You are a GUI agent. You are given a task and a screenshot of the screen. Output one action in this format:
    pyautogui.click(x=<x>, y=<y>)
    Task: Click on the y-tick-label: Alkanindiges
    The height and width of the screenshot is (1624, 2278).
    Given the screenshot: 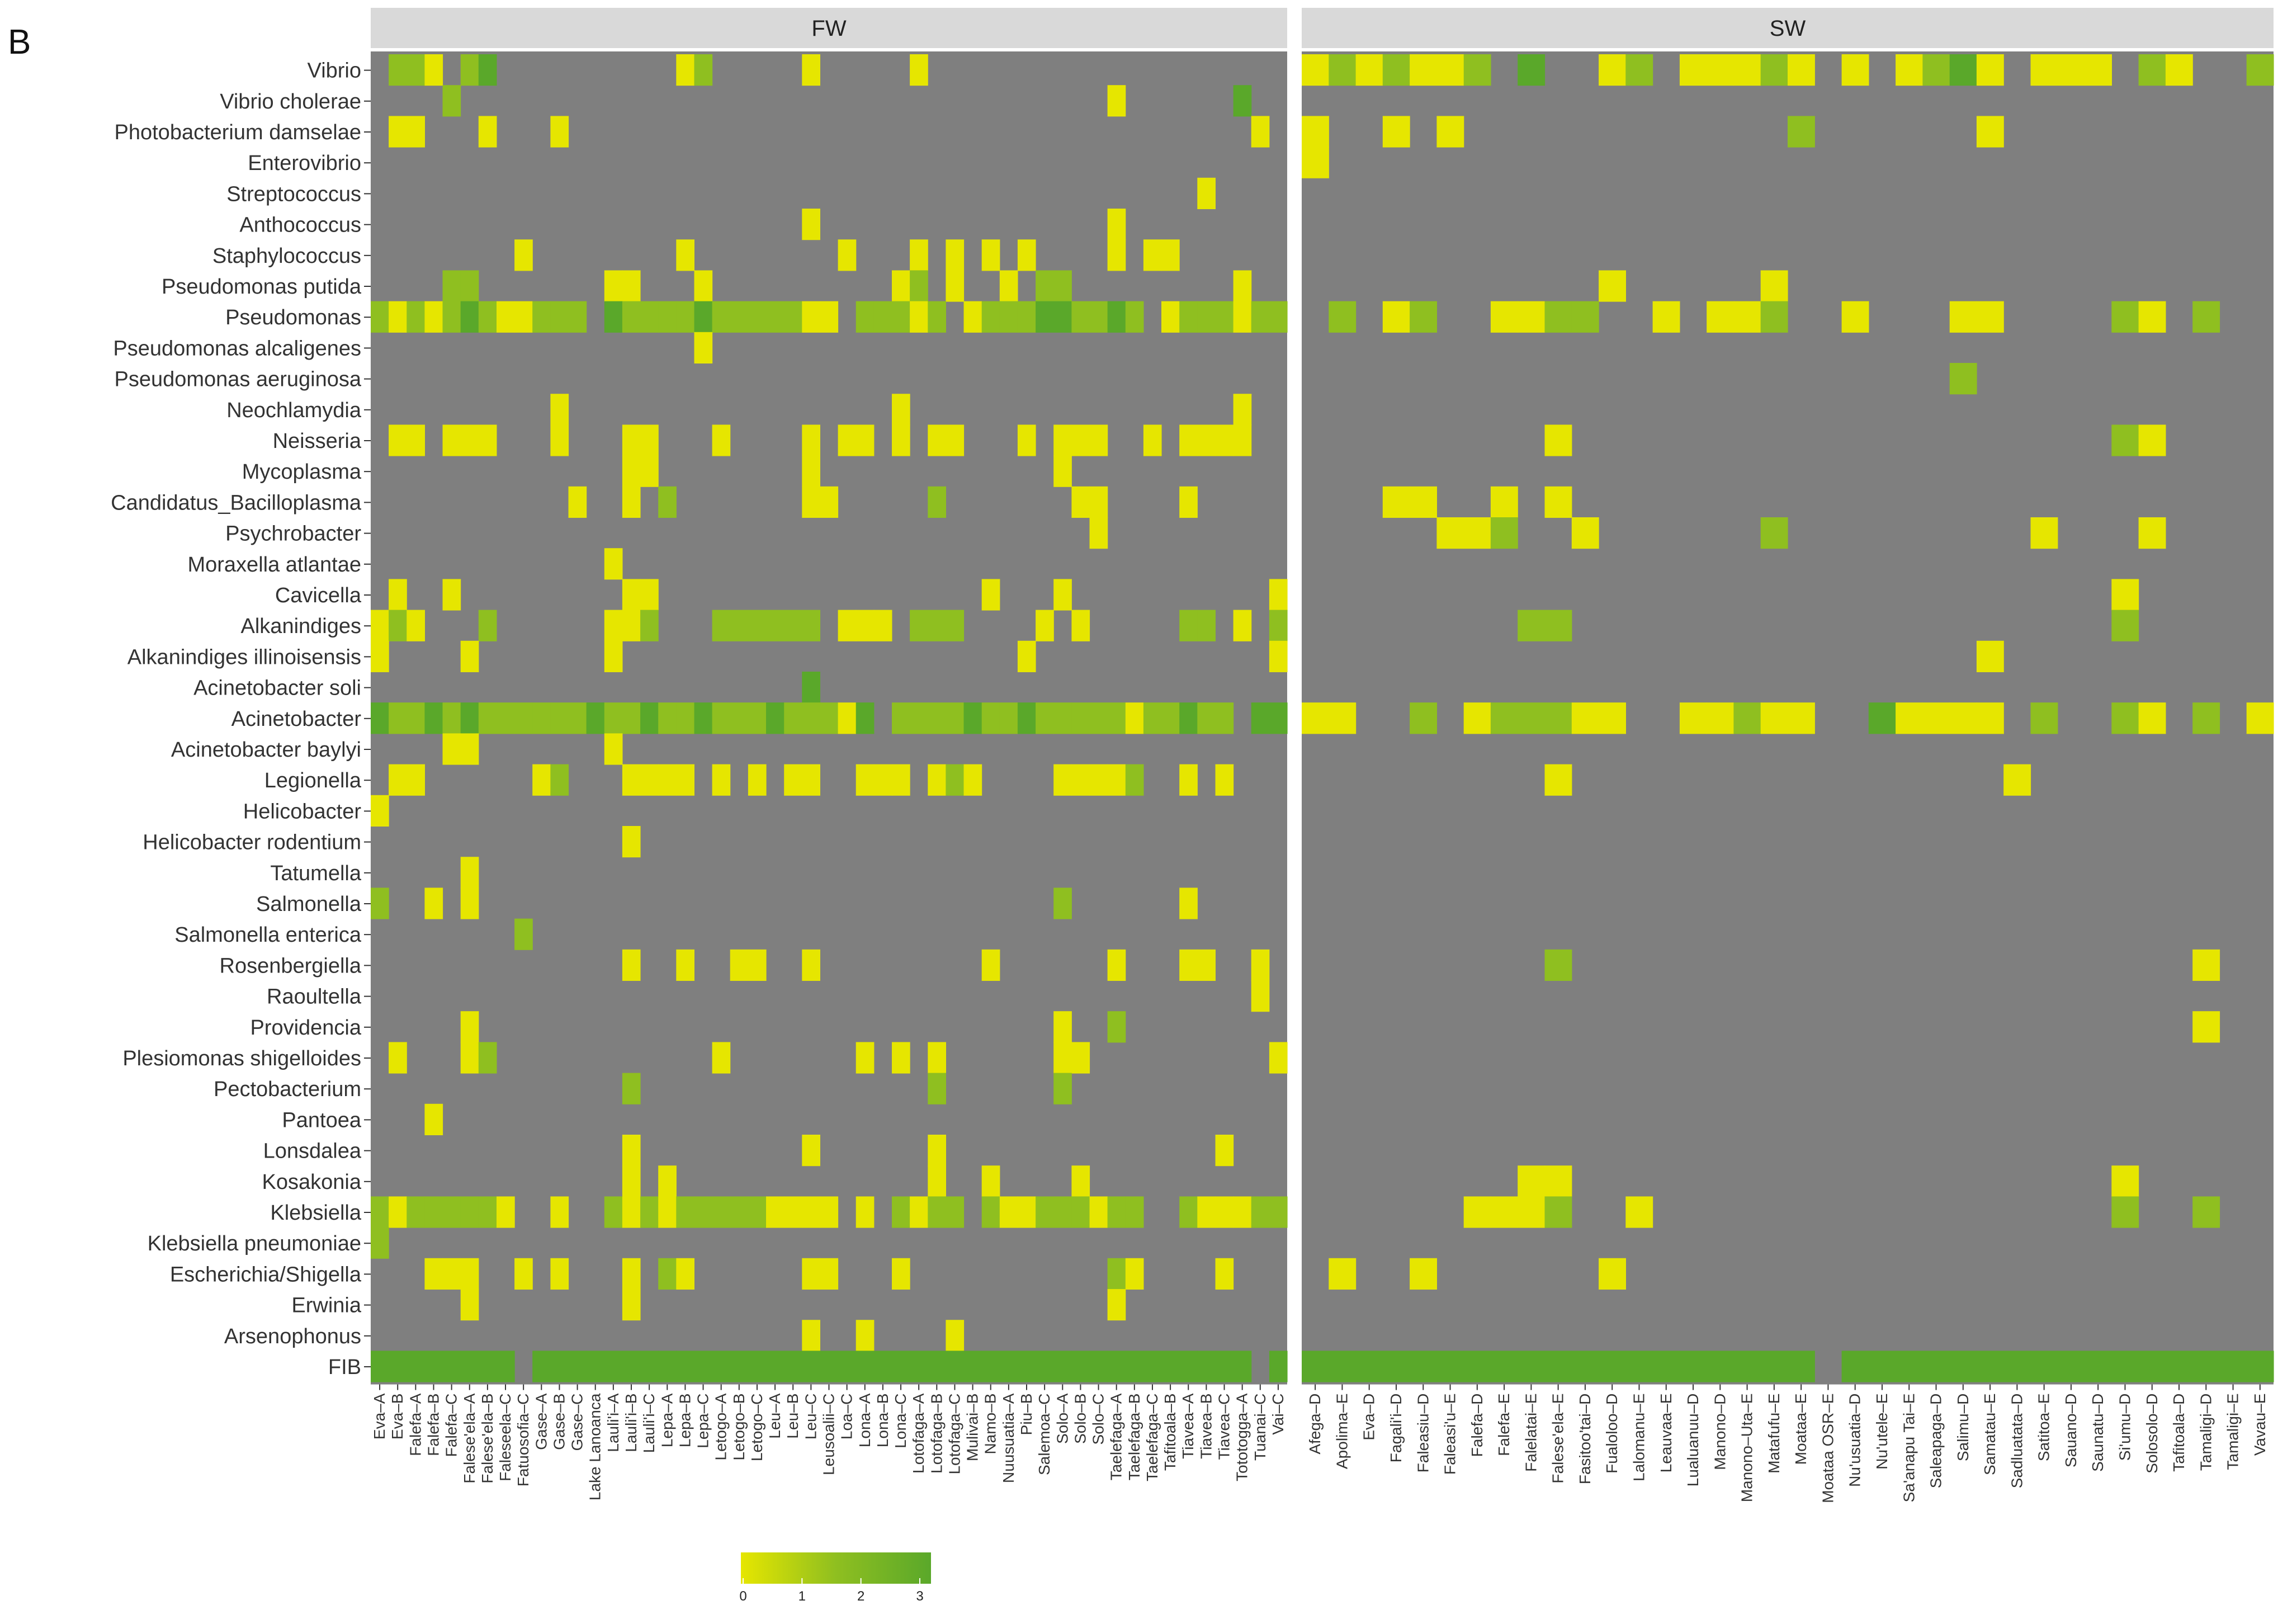 What is the action you would take?
    pyautogui.click(x=301, y=626)
    